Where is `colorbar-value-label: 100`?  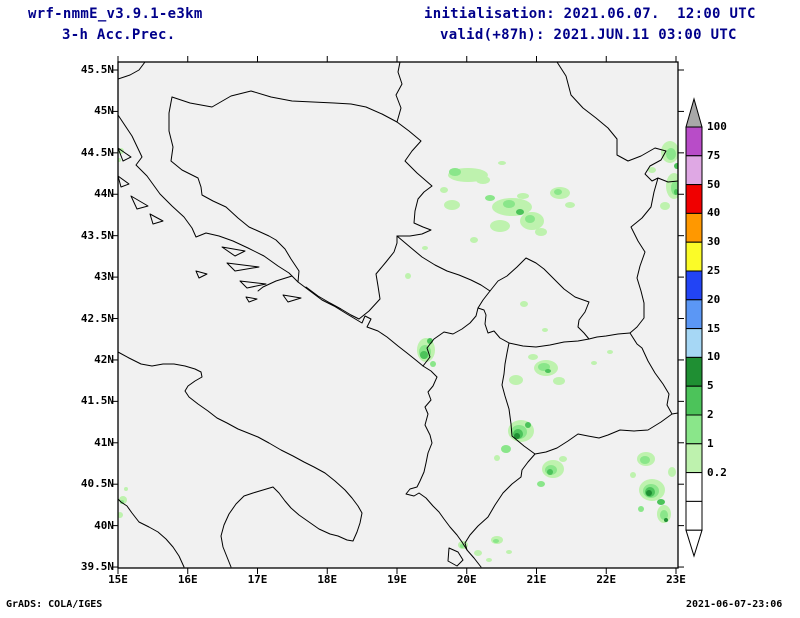 colorbar-value-label: 100 is located at coordinates (717, 126).